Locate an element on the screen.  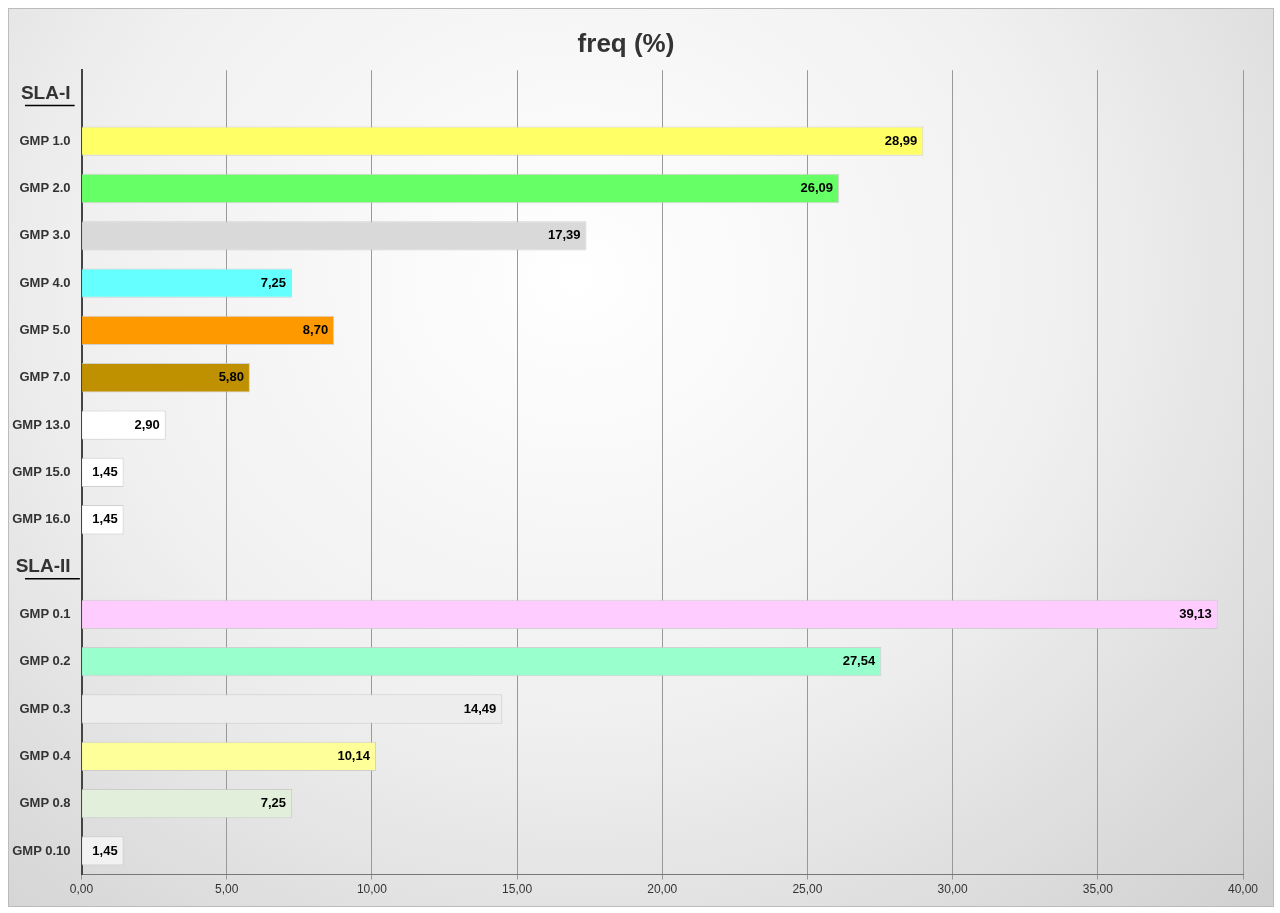
x-tick-label: 35,00 is located at coordinates (1098, 889).